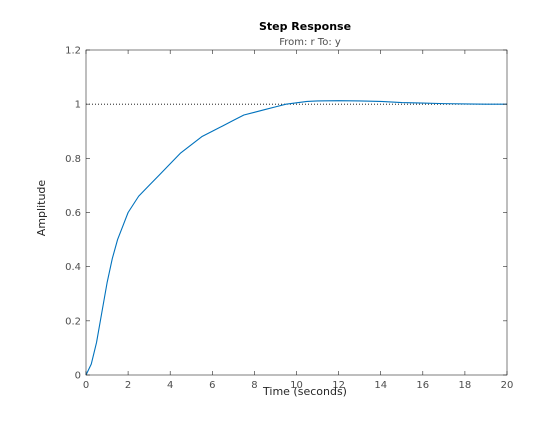 The image size is (560, 424). I want to click on x-tick-label: 16, so click(422, 385).